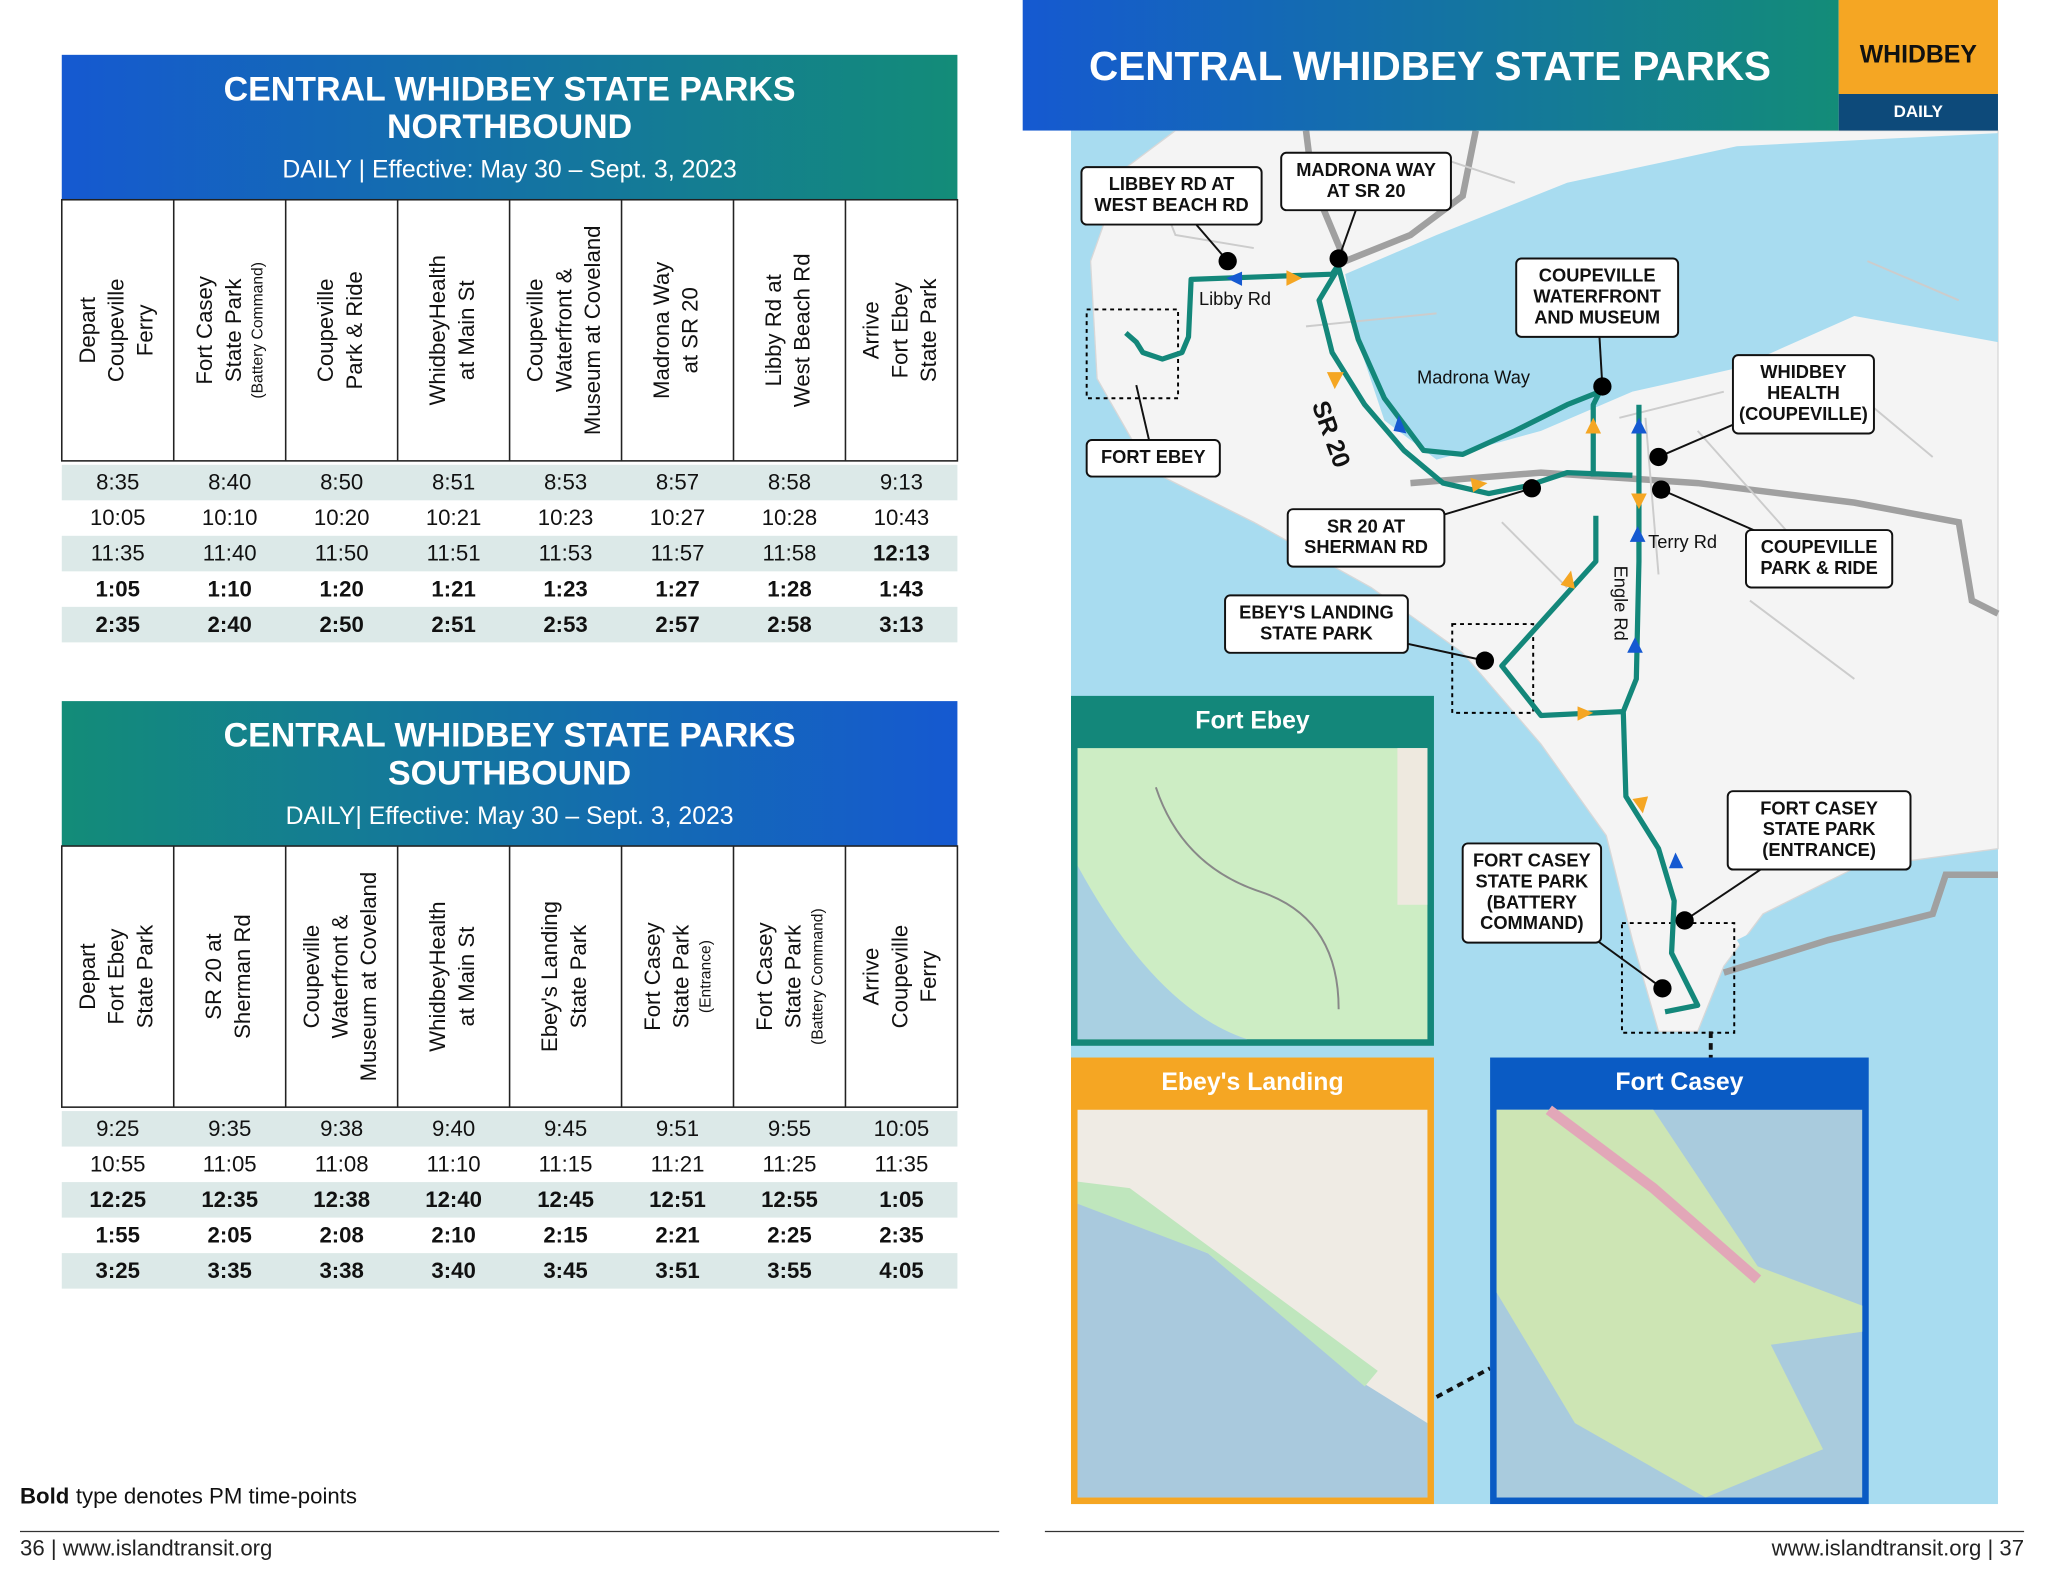 The image size is (2048, 1585). I want to click on time-cell: 10:28, so click(790, 517).